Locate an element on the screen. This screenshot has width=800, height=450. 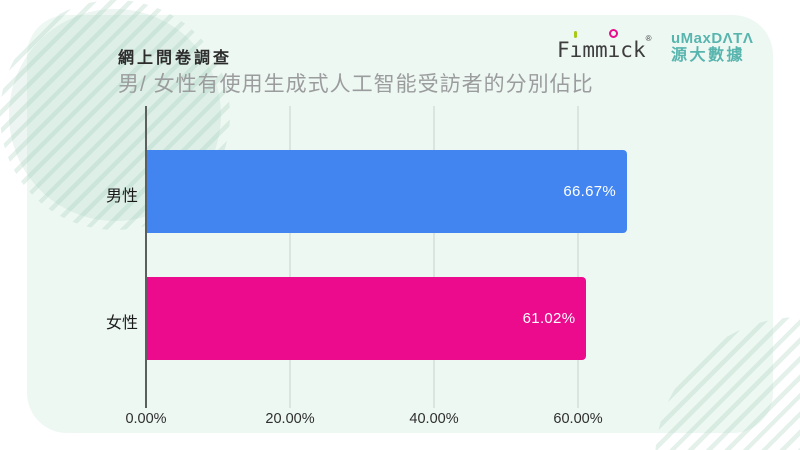
fimmick-pink-ring-icon is located at coordinates (614, 33).